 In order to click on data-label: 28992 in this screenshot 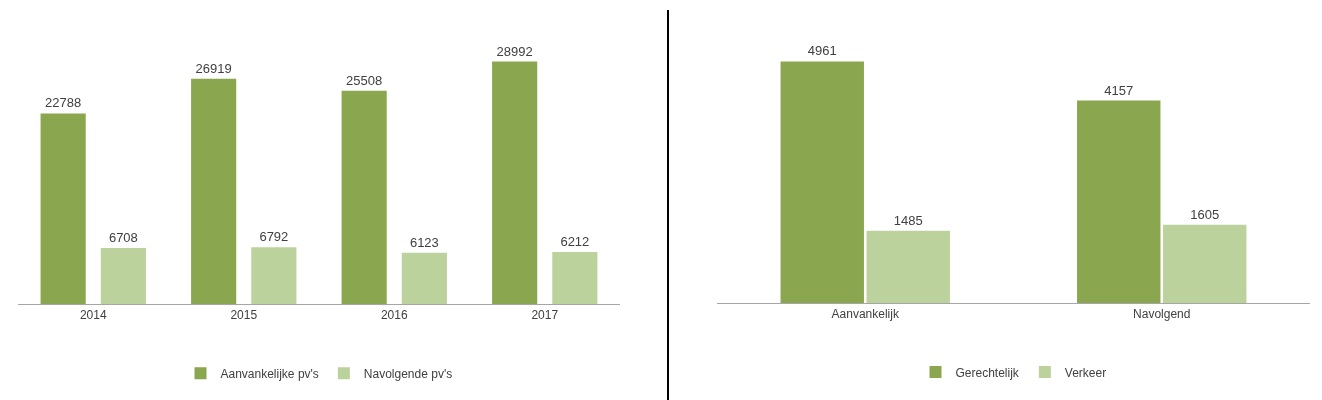, I will do `click(514, 51)`.